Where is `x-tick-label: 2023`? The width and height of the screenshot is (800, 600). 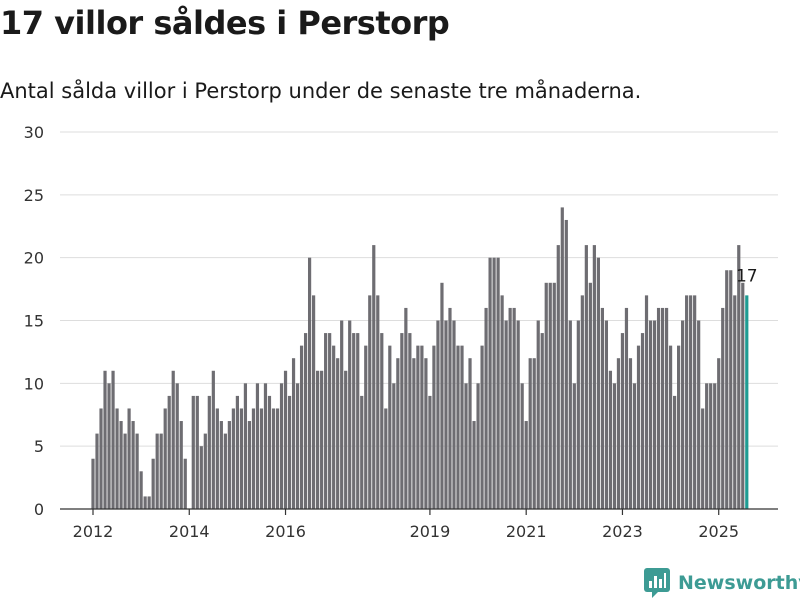
x-tick-label: 2023 is located at coordinates (622, 531).